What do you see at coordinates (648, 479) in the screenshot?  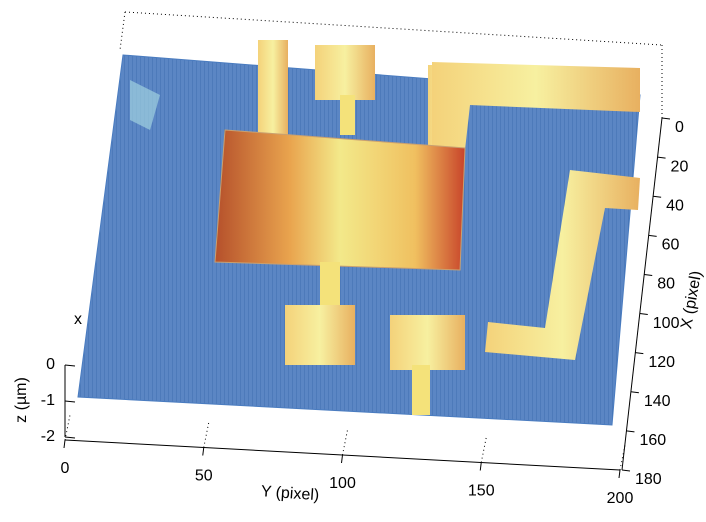 I see `y-tick-label: 180` at bounding box center [648, 479].